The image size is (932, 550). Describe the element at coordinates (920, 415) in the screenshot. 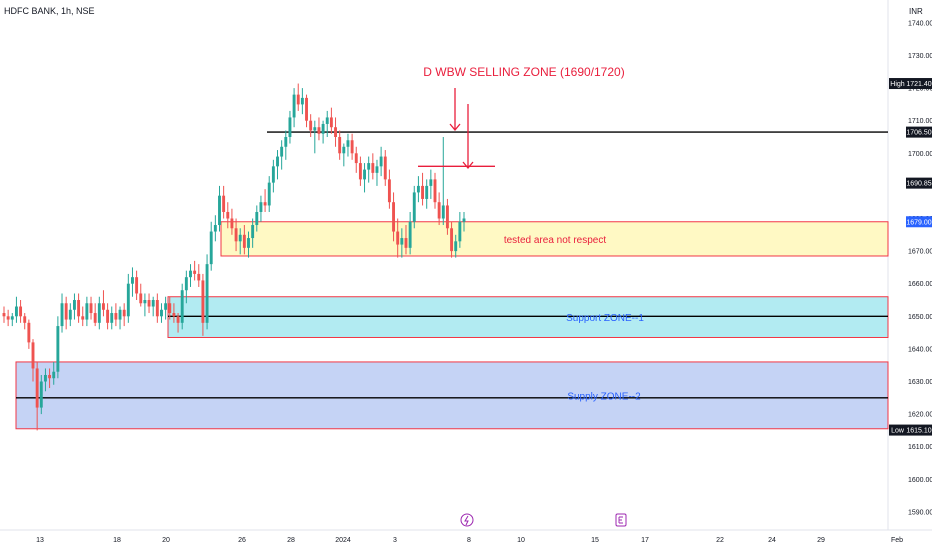

I see `y-tick-label: 1620.00` at that location.